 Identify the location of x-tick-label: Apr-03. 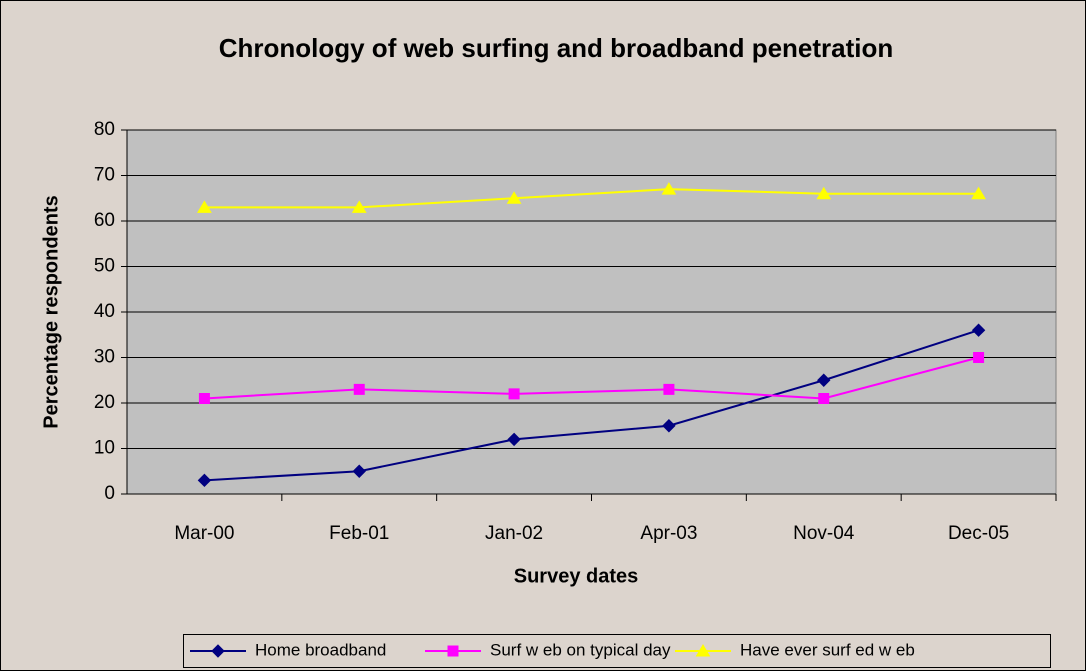
(668, 533).